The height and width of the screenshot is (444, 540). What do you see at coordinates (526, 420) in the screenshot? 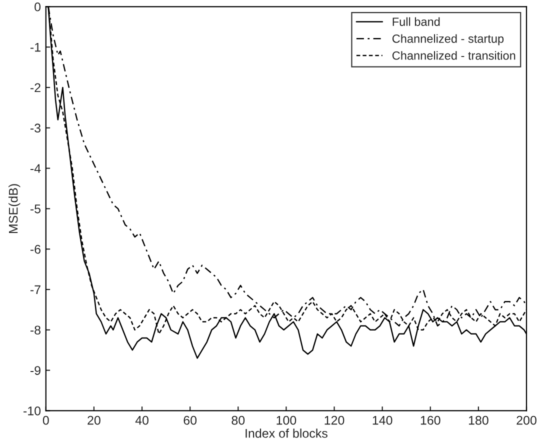
I see `x-tick-label: 200` at bounding box center [526, 420].